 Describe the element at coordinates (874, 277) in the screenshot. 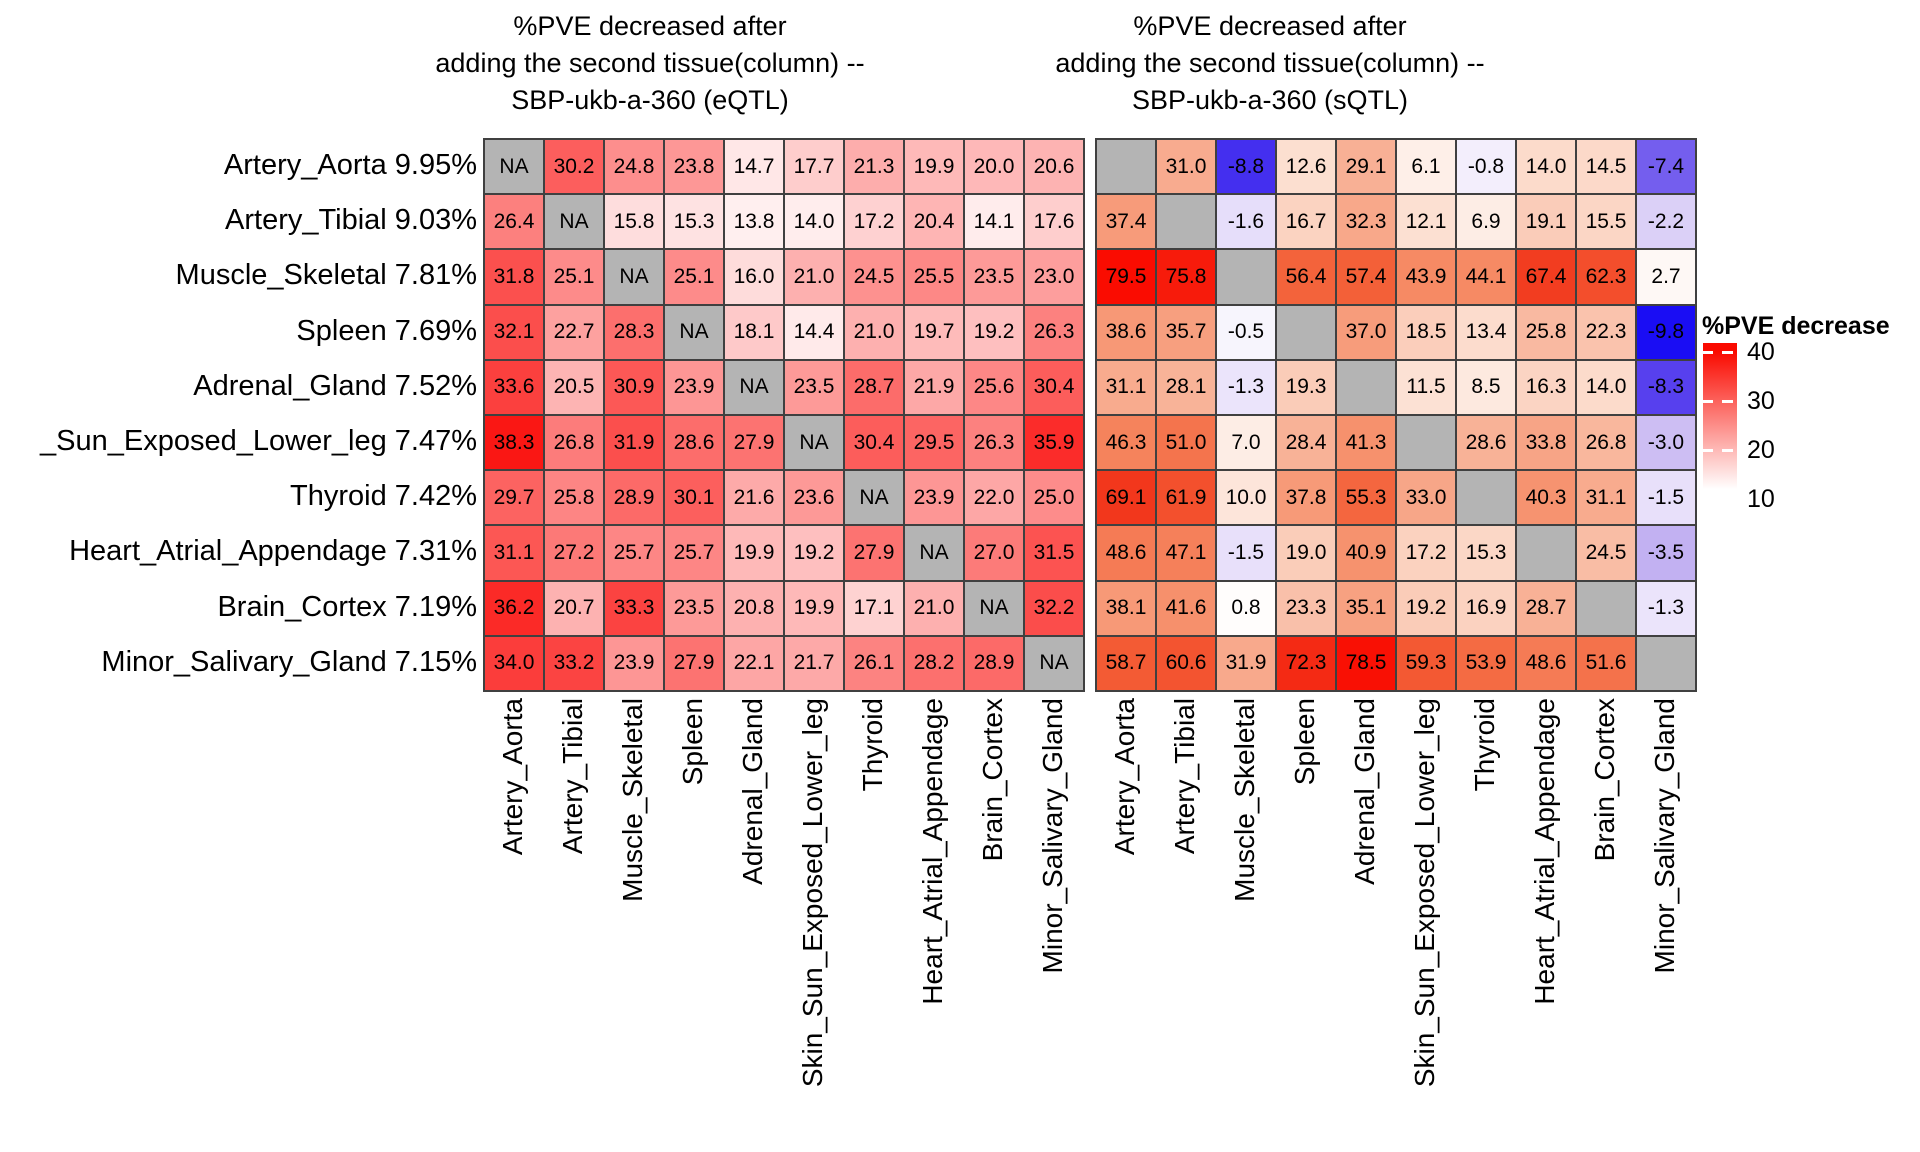

I see `heatmap-cell: 24.5` at that location.